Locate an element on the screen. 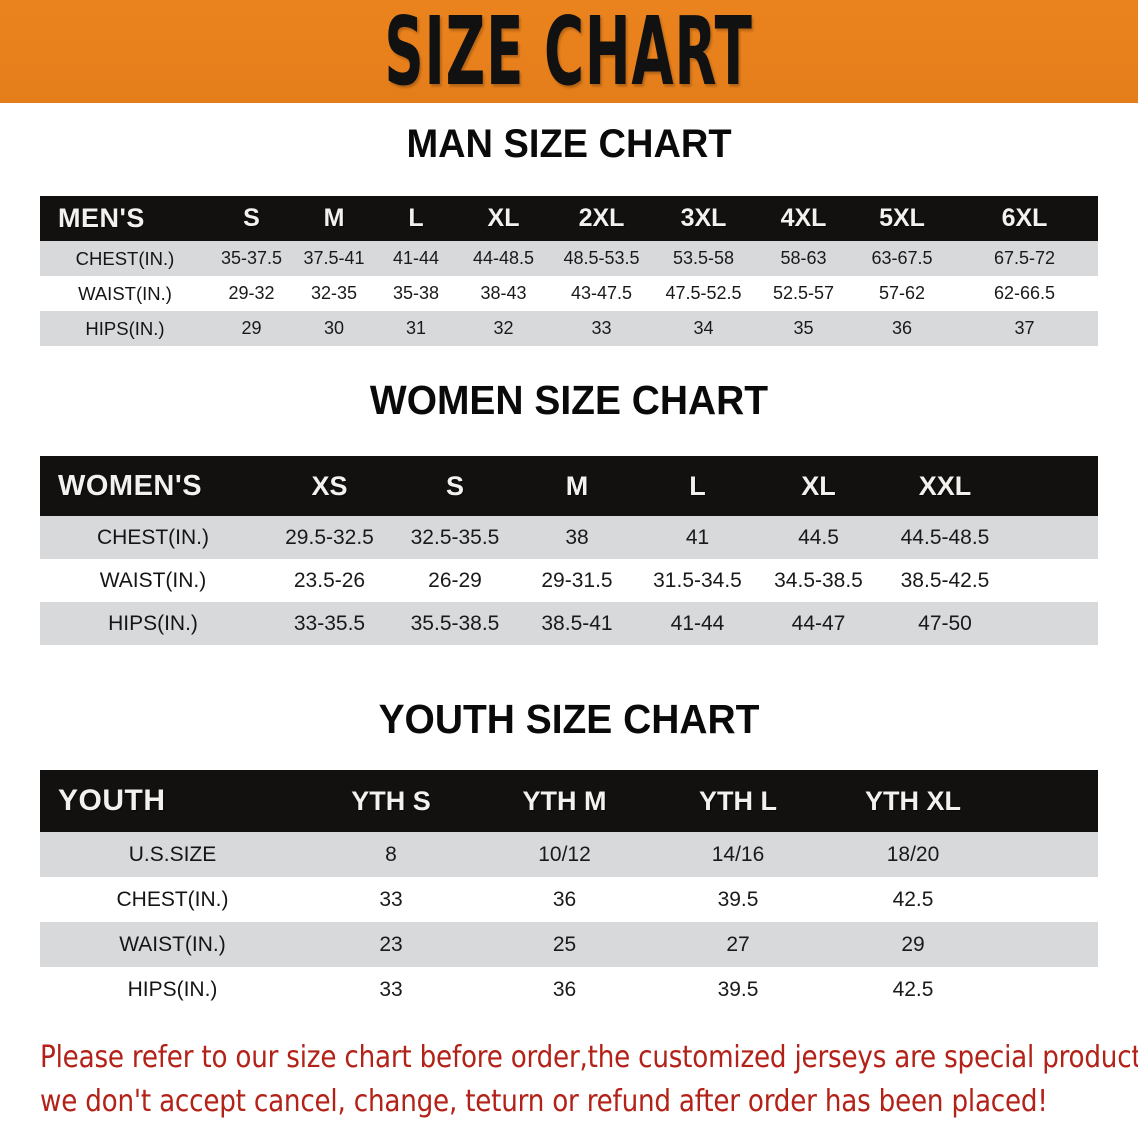 The image size is (1138, 1132). women-cell: 33-35.5 is located at coordinates (329, 623).